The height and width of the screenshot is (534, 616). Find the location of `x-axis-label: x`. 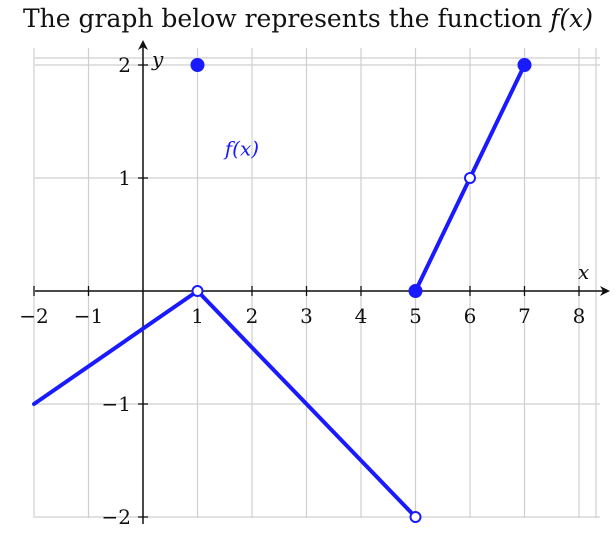

x-axis-label: x is located at coordinates (583, 272).